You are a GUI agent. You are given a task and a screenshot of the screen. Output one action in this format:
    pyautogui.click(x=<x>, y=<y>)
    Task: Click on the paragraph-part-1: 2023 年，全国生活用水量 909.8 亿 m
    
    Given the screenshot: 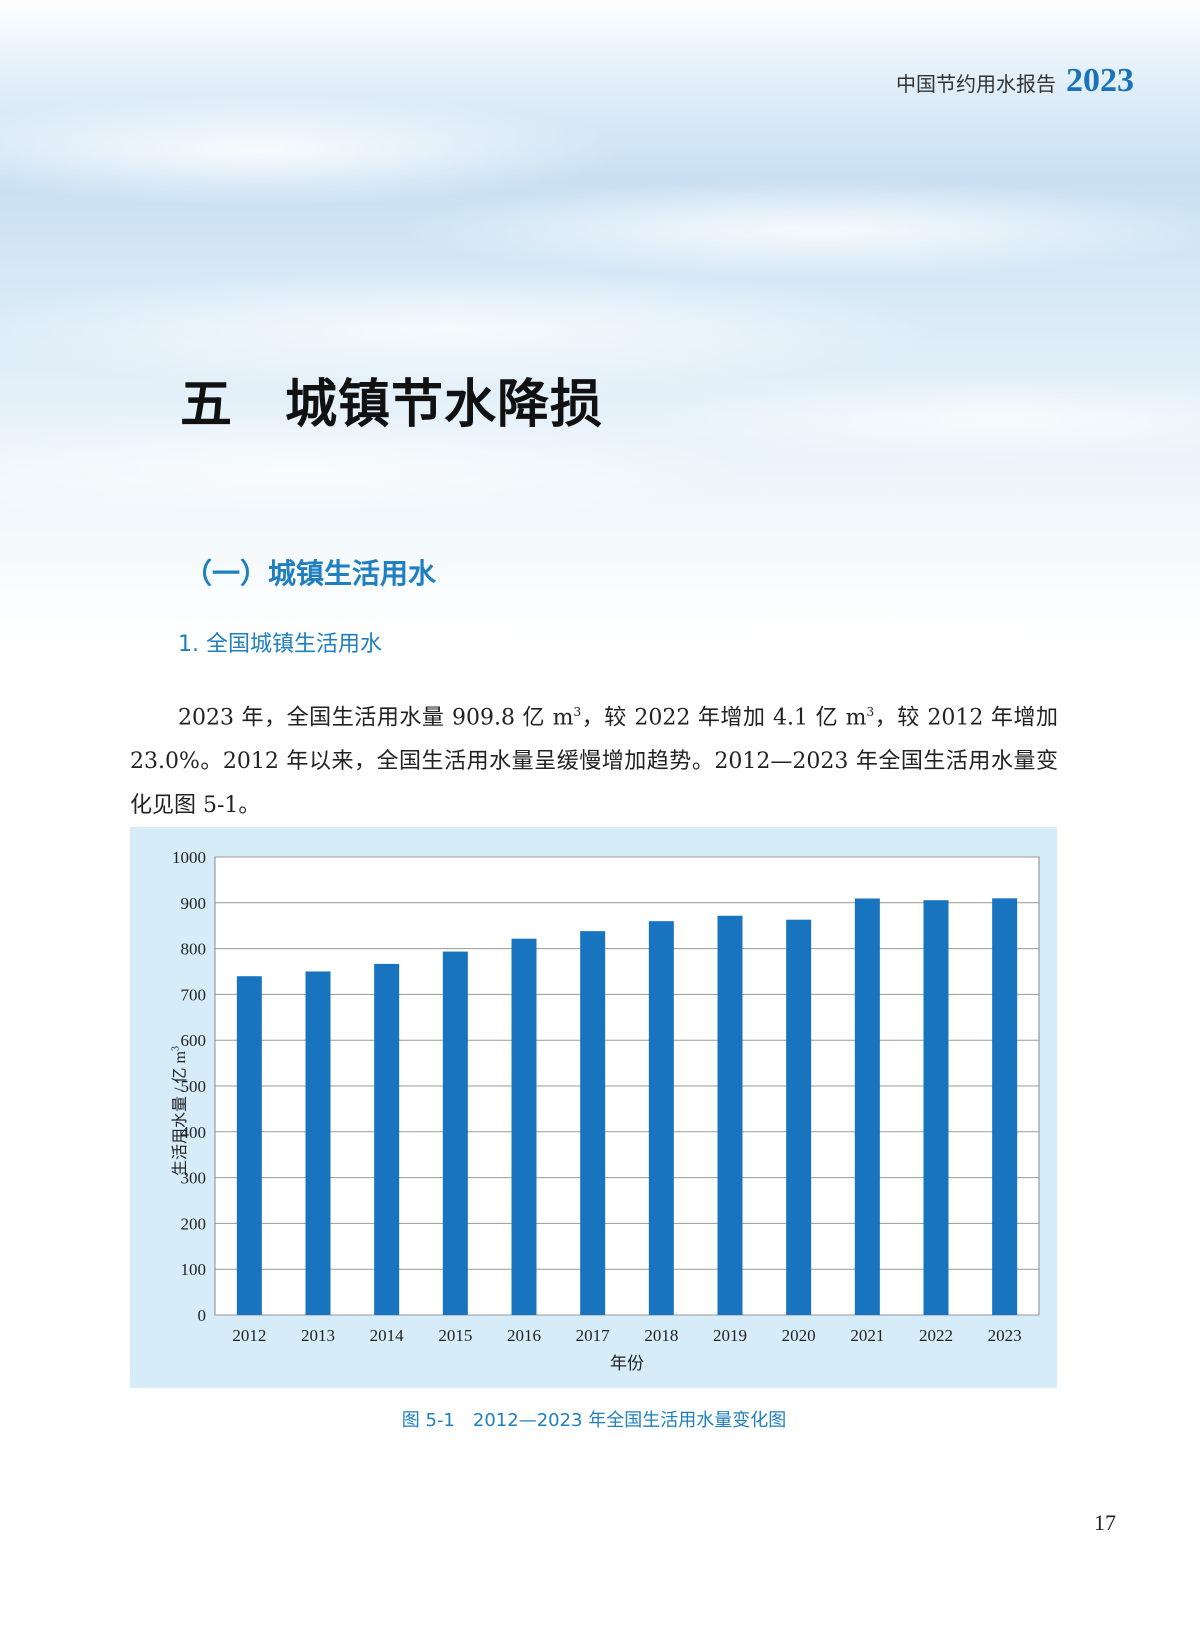 What is the action you would take?
    pyautogui.click(x=376, y=718)
    